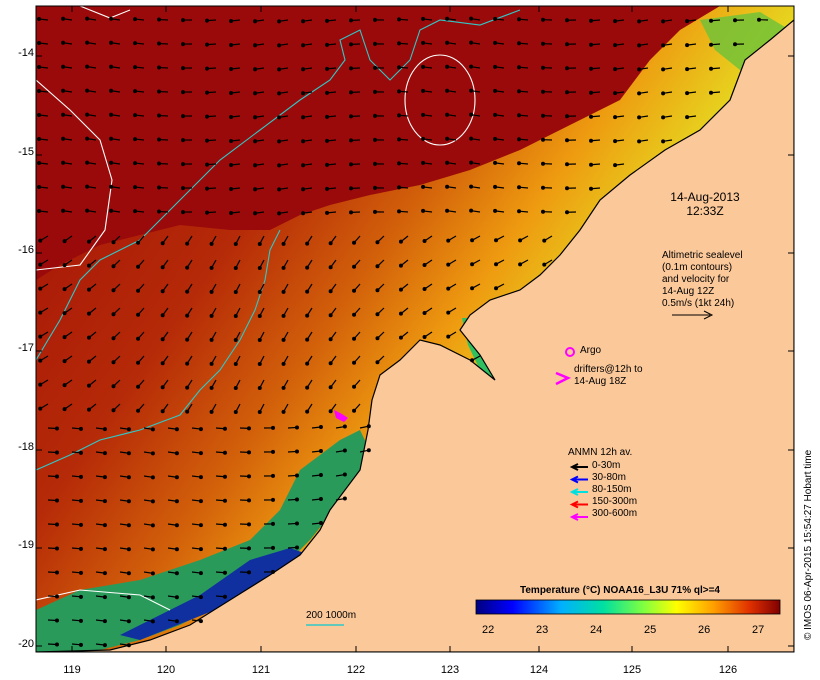 Image resolution: width=820 pixels, height=680 pixels. I want to click on anmn-legend-label: 80-150m, so click(612, 489).